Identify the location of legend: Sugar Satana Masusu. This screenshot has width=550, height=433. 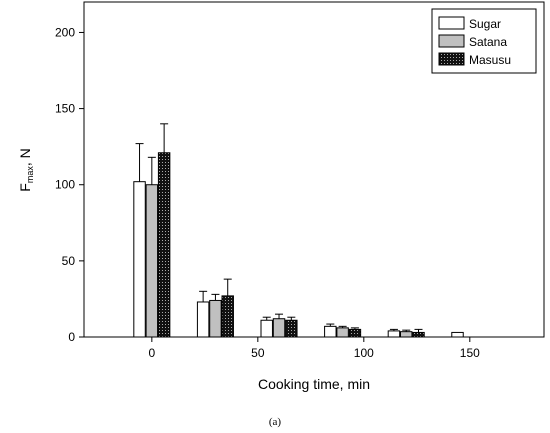
(484, 41).